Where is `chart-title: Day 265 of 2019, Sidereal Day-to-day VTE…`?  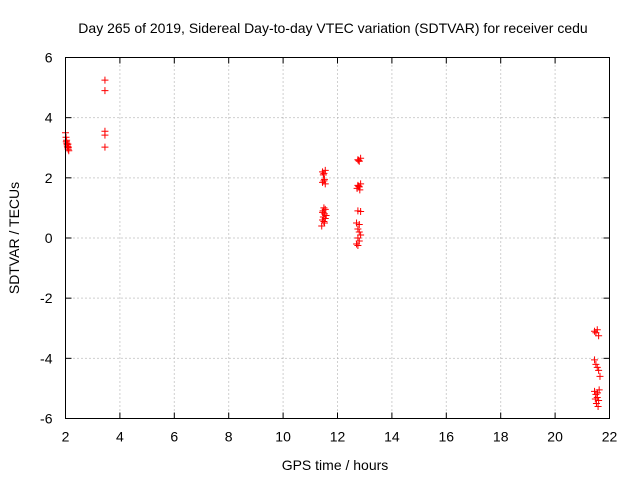 chart-title: Day 265 of 2019, Sidereal Day-to-day VTE… is located at coordinates (332, 28).